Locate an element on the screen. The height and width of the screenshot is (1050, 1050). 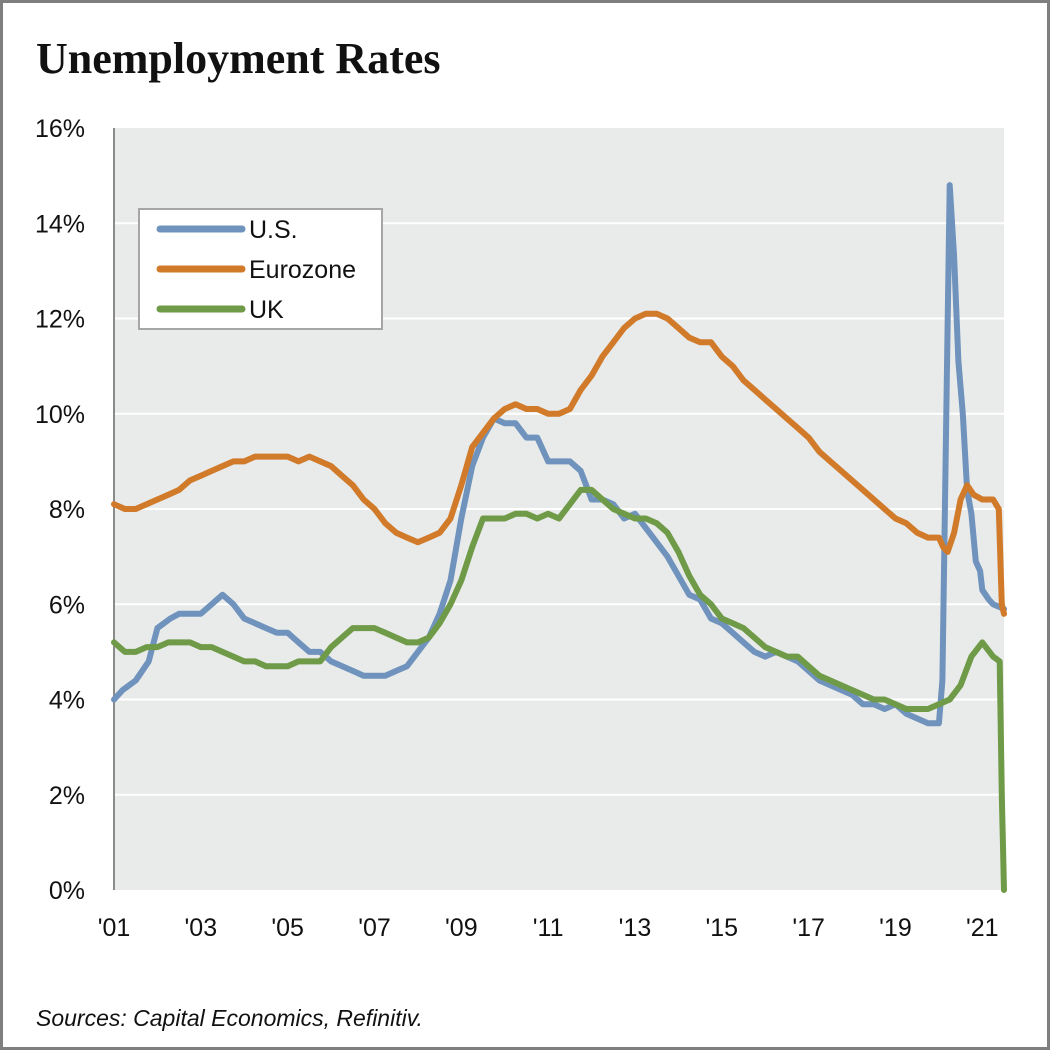
x-tick-label: '15 is located at coordinates (722, 928).